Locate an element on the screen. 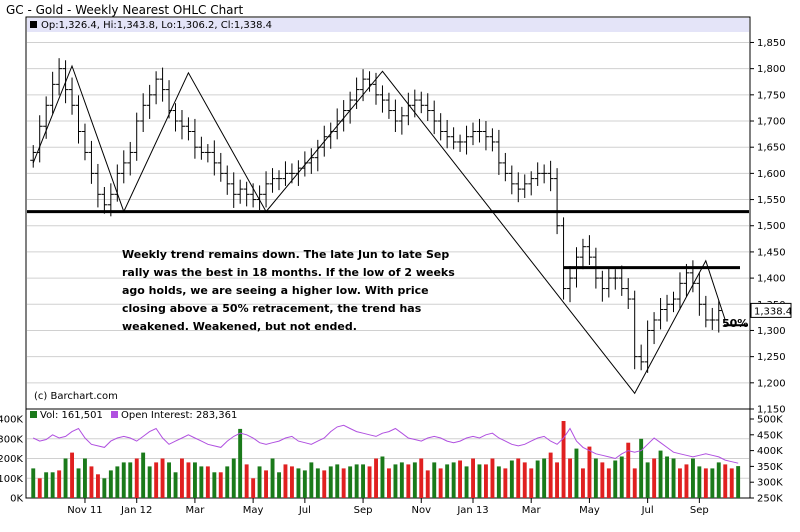 The image size is (800, 532). oi-y-tick-label: 300K is located at coordinates (770, 483).